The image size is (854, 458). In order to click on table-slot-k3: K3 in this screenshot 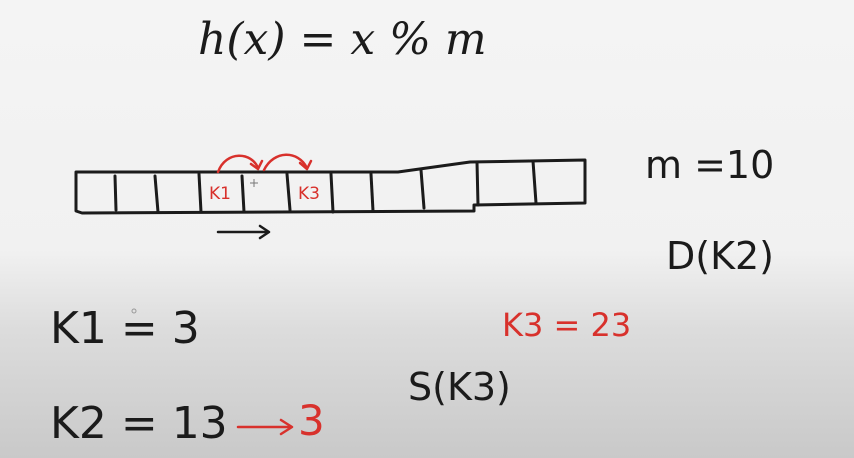, I will do `click(309, 194)`.